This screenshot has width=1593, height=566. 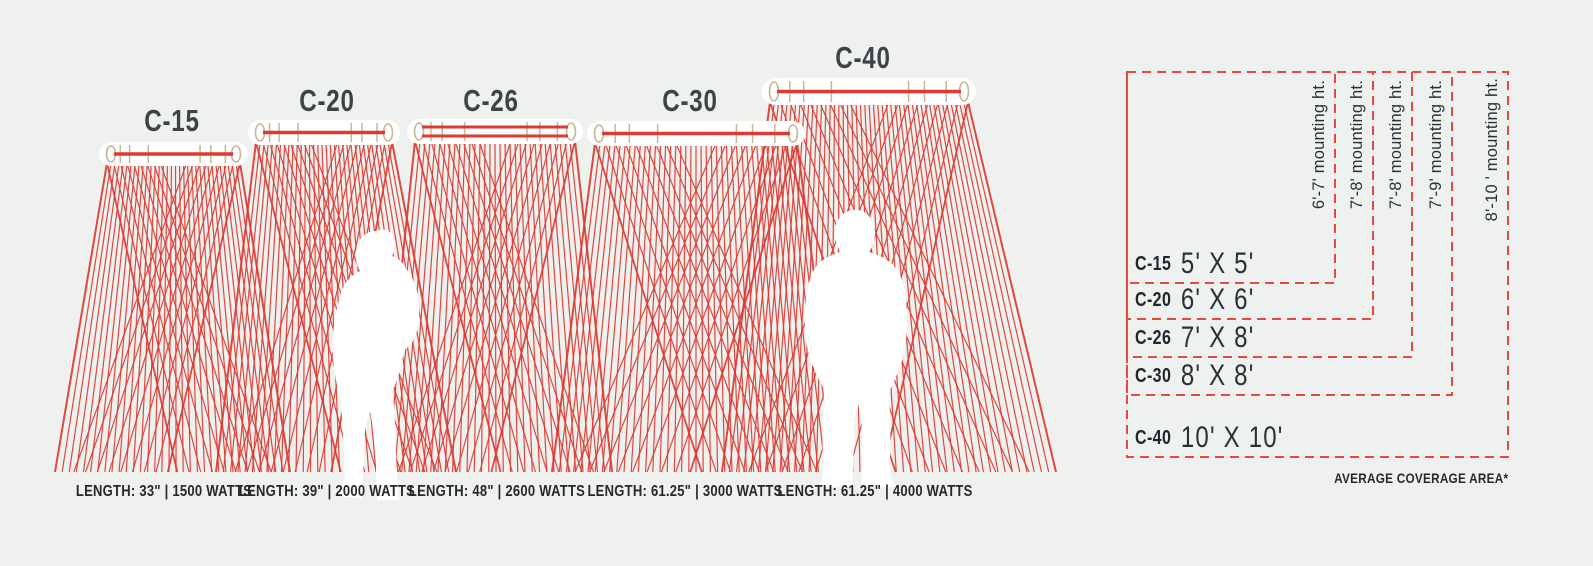 I want to click on coverage-row-c20: C-20 6' X 6', so click(x=1195, y=300).